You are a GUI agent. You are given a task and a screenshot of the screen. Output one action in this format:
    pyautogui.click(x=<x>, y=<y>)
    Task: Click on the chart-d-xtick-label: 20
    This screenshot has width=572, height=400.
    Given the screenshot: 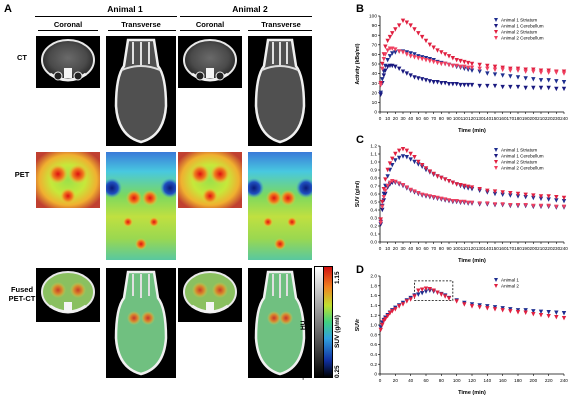 What is the action you would take?
    pyautogui.click(x=396, y=380)
    